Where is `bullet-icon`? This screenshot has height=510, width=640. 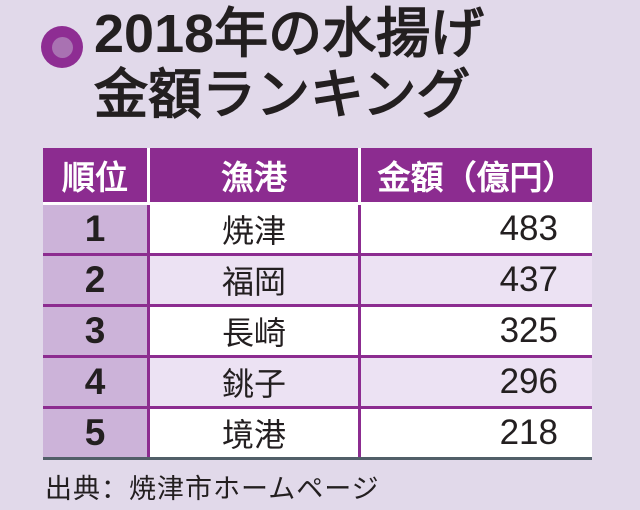
bullet-icon is located at coordinates (62, 47).